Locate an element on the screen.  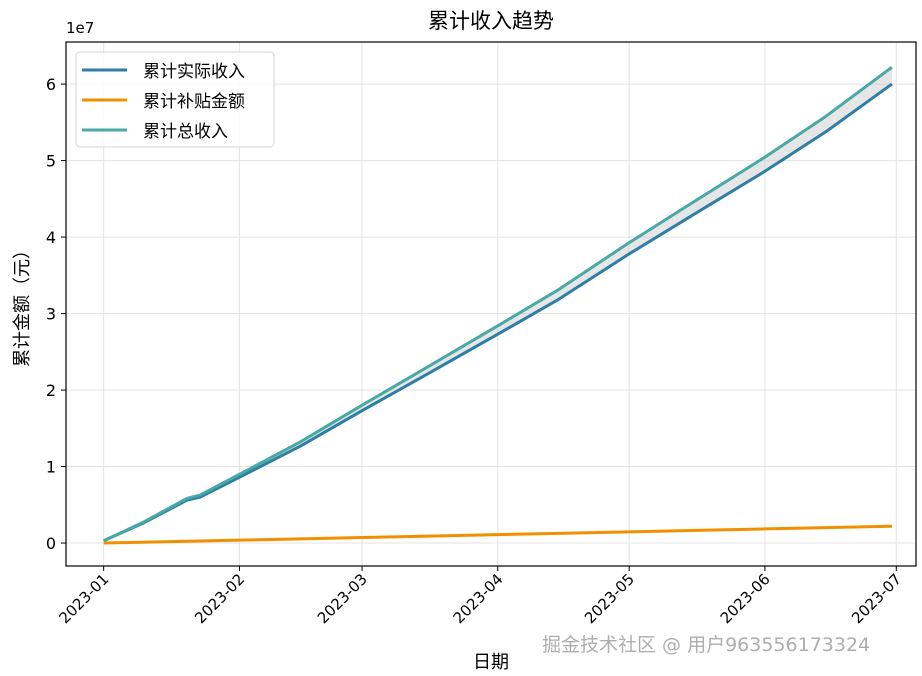
y-tick-label: 1 is located at coordinates (51, 467).